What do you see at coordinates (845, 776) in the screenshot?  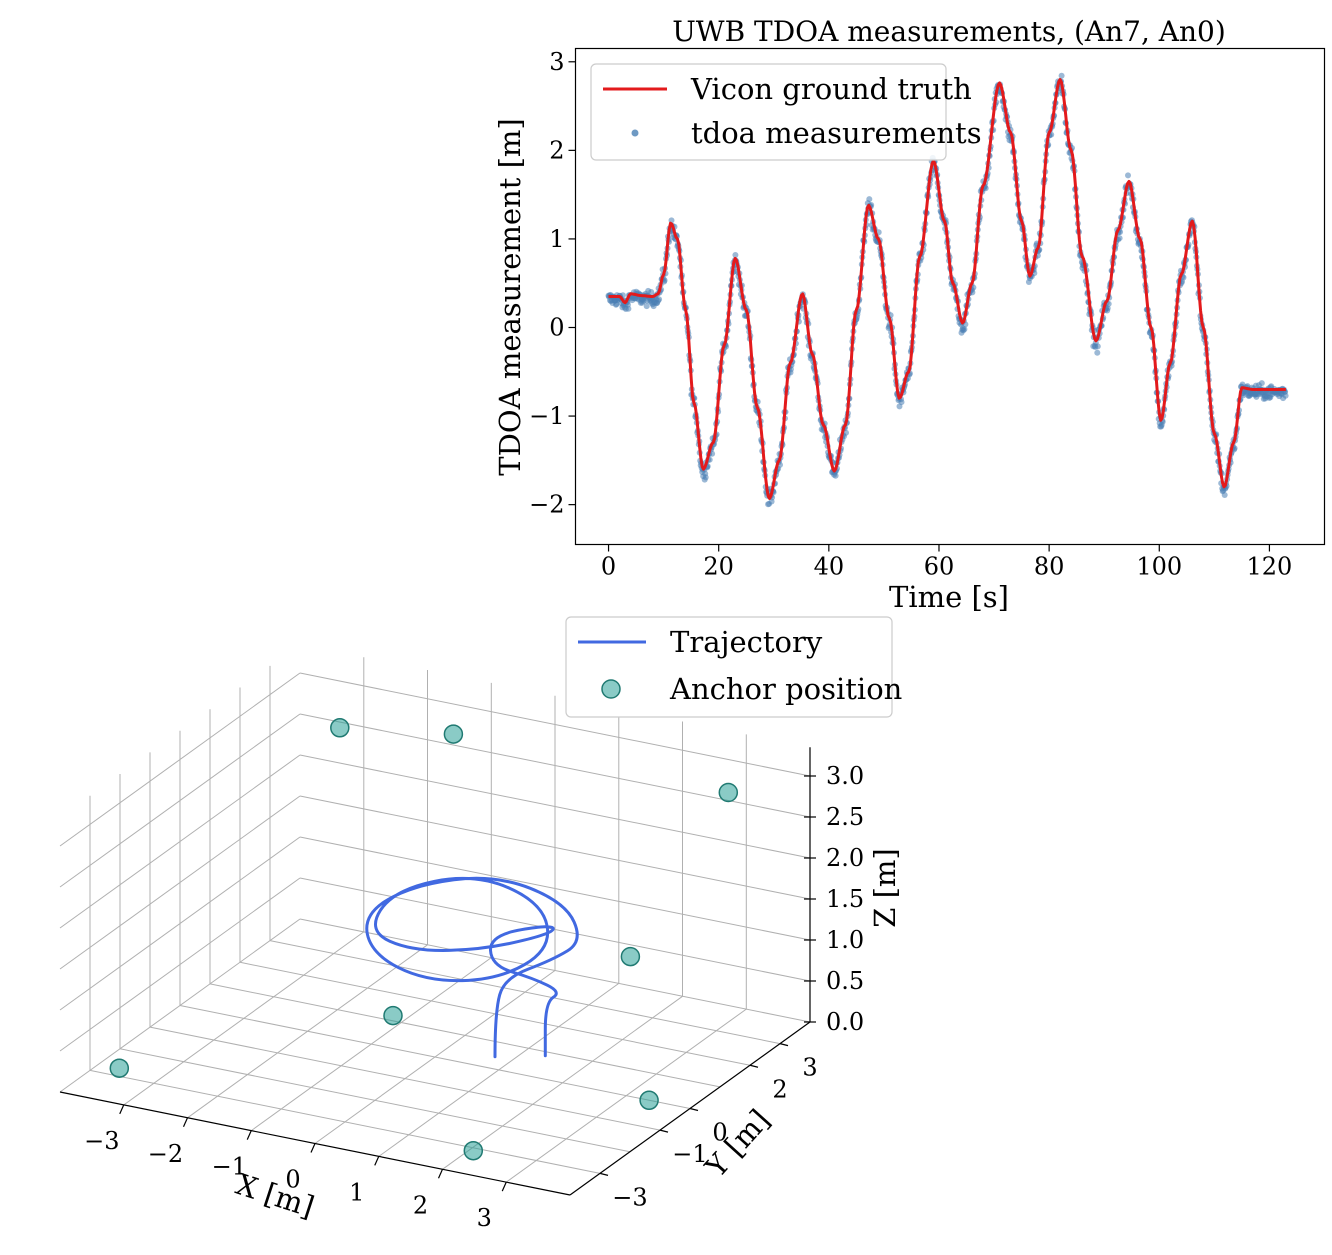 I see `axis-tick-label: 3.0` at bounding box center [845, 776].